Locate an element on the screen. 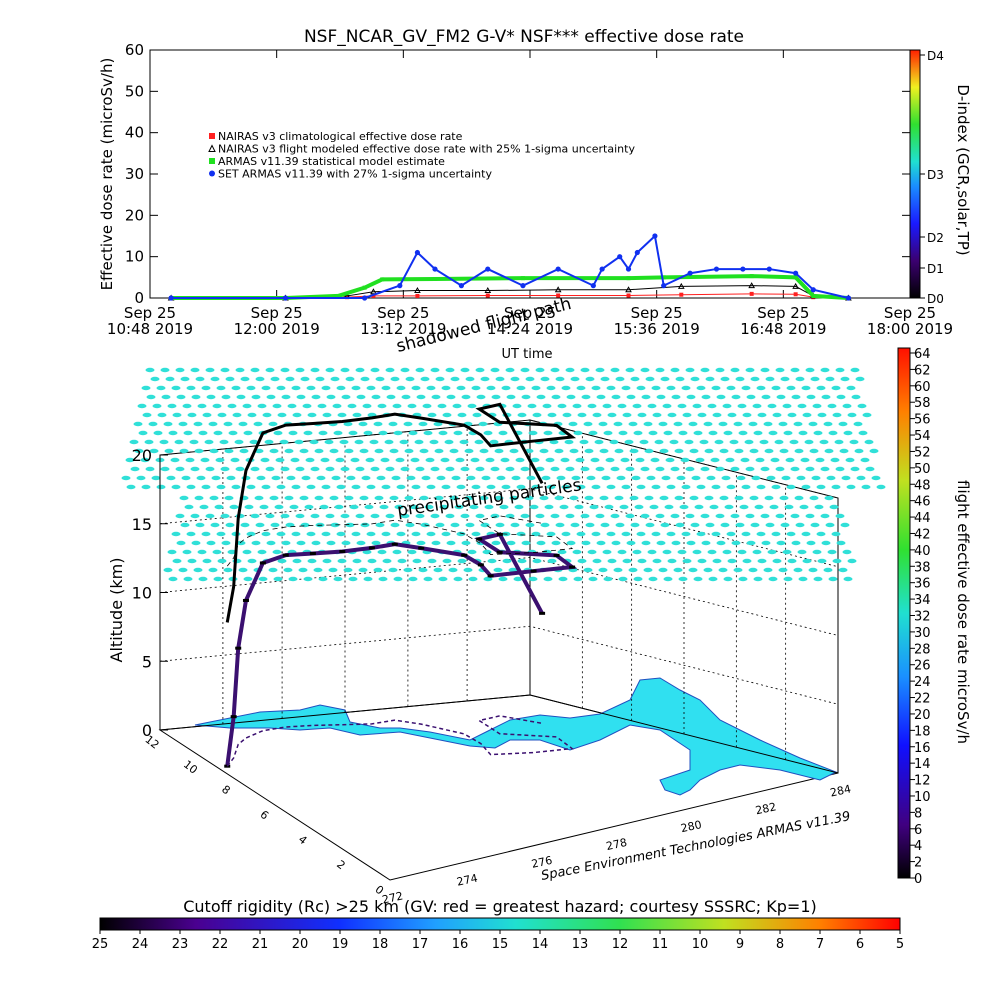  x-axis-label: UT time is located at coordinates (527, 354).